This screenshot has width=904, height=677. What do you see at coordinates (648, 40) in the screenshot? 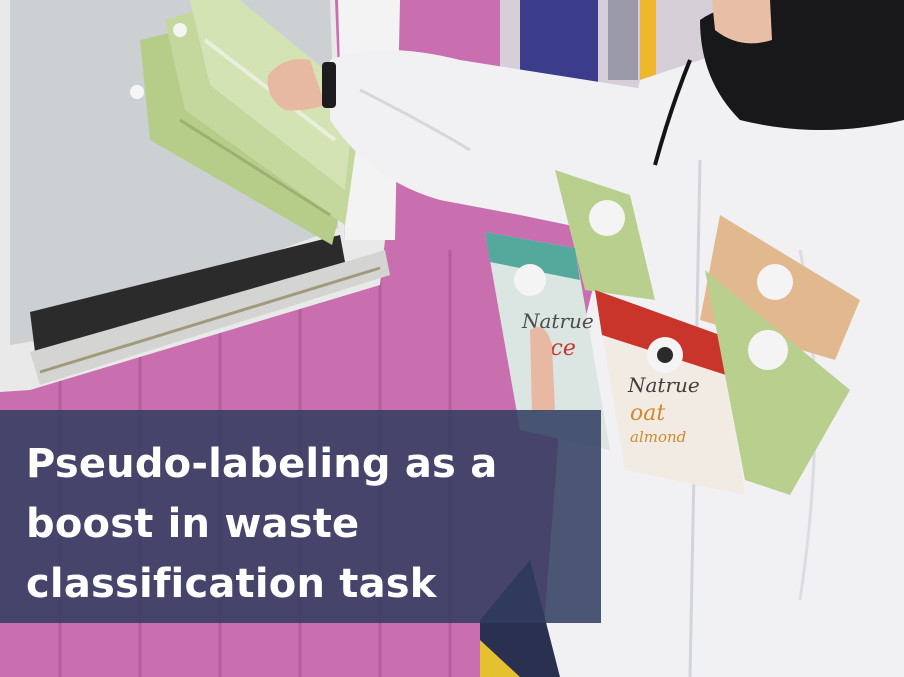
I see `background-sign` at bounding box center [648, 40].